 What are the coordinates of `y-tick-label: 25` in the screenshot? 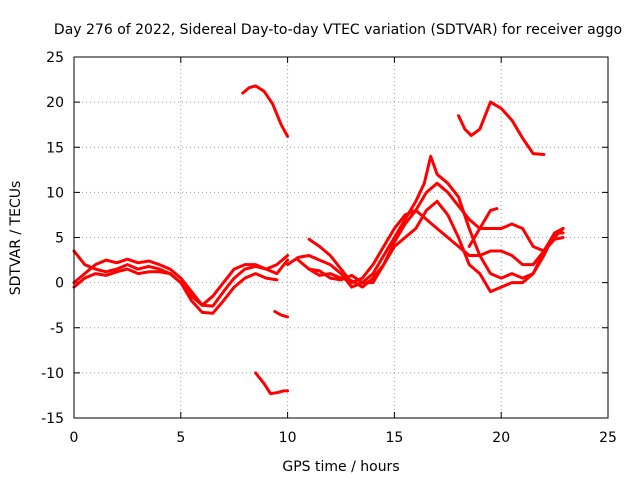 It's located at (55, 58).